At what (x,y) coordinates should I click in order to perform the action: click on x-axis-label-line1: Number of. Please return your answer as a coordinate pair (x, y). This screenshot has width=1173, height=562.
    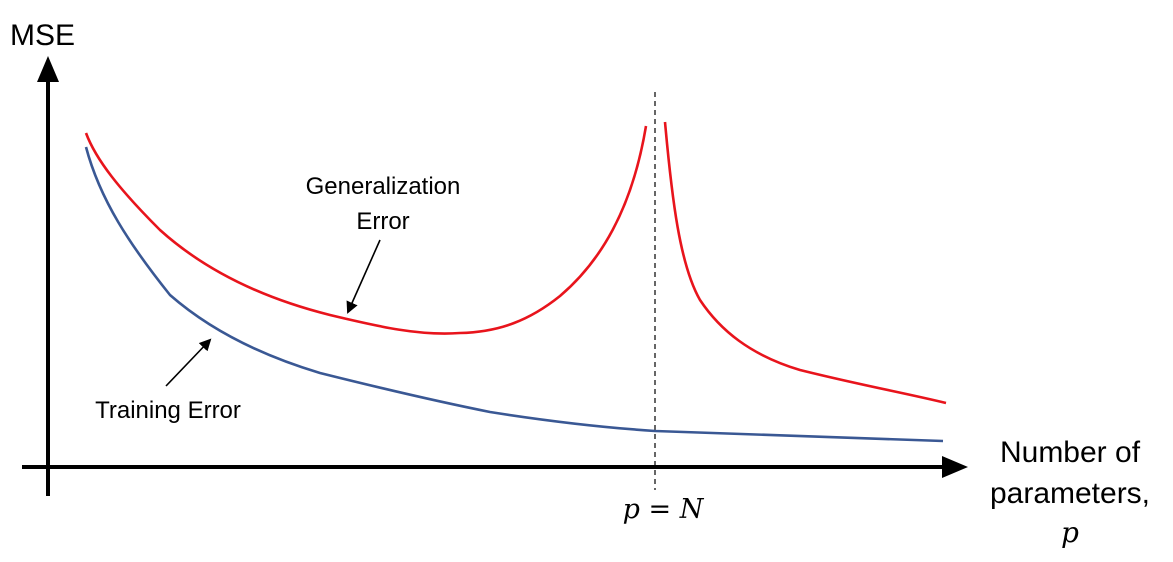
    Looking at the image, I should click on (1070, 452).